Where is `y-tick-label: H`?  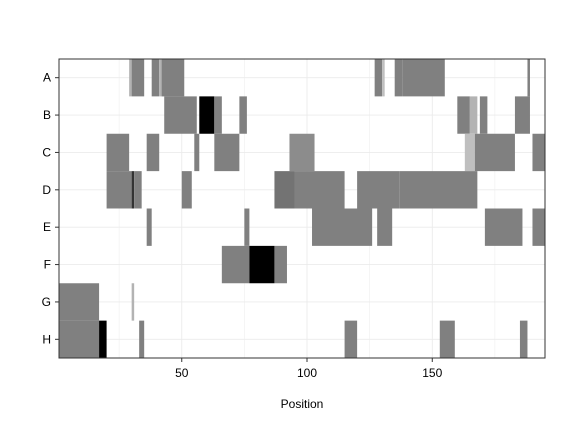 y-tick-label: H is located at coordinates (46, 339).